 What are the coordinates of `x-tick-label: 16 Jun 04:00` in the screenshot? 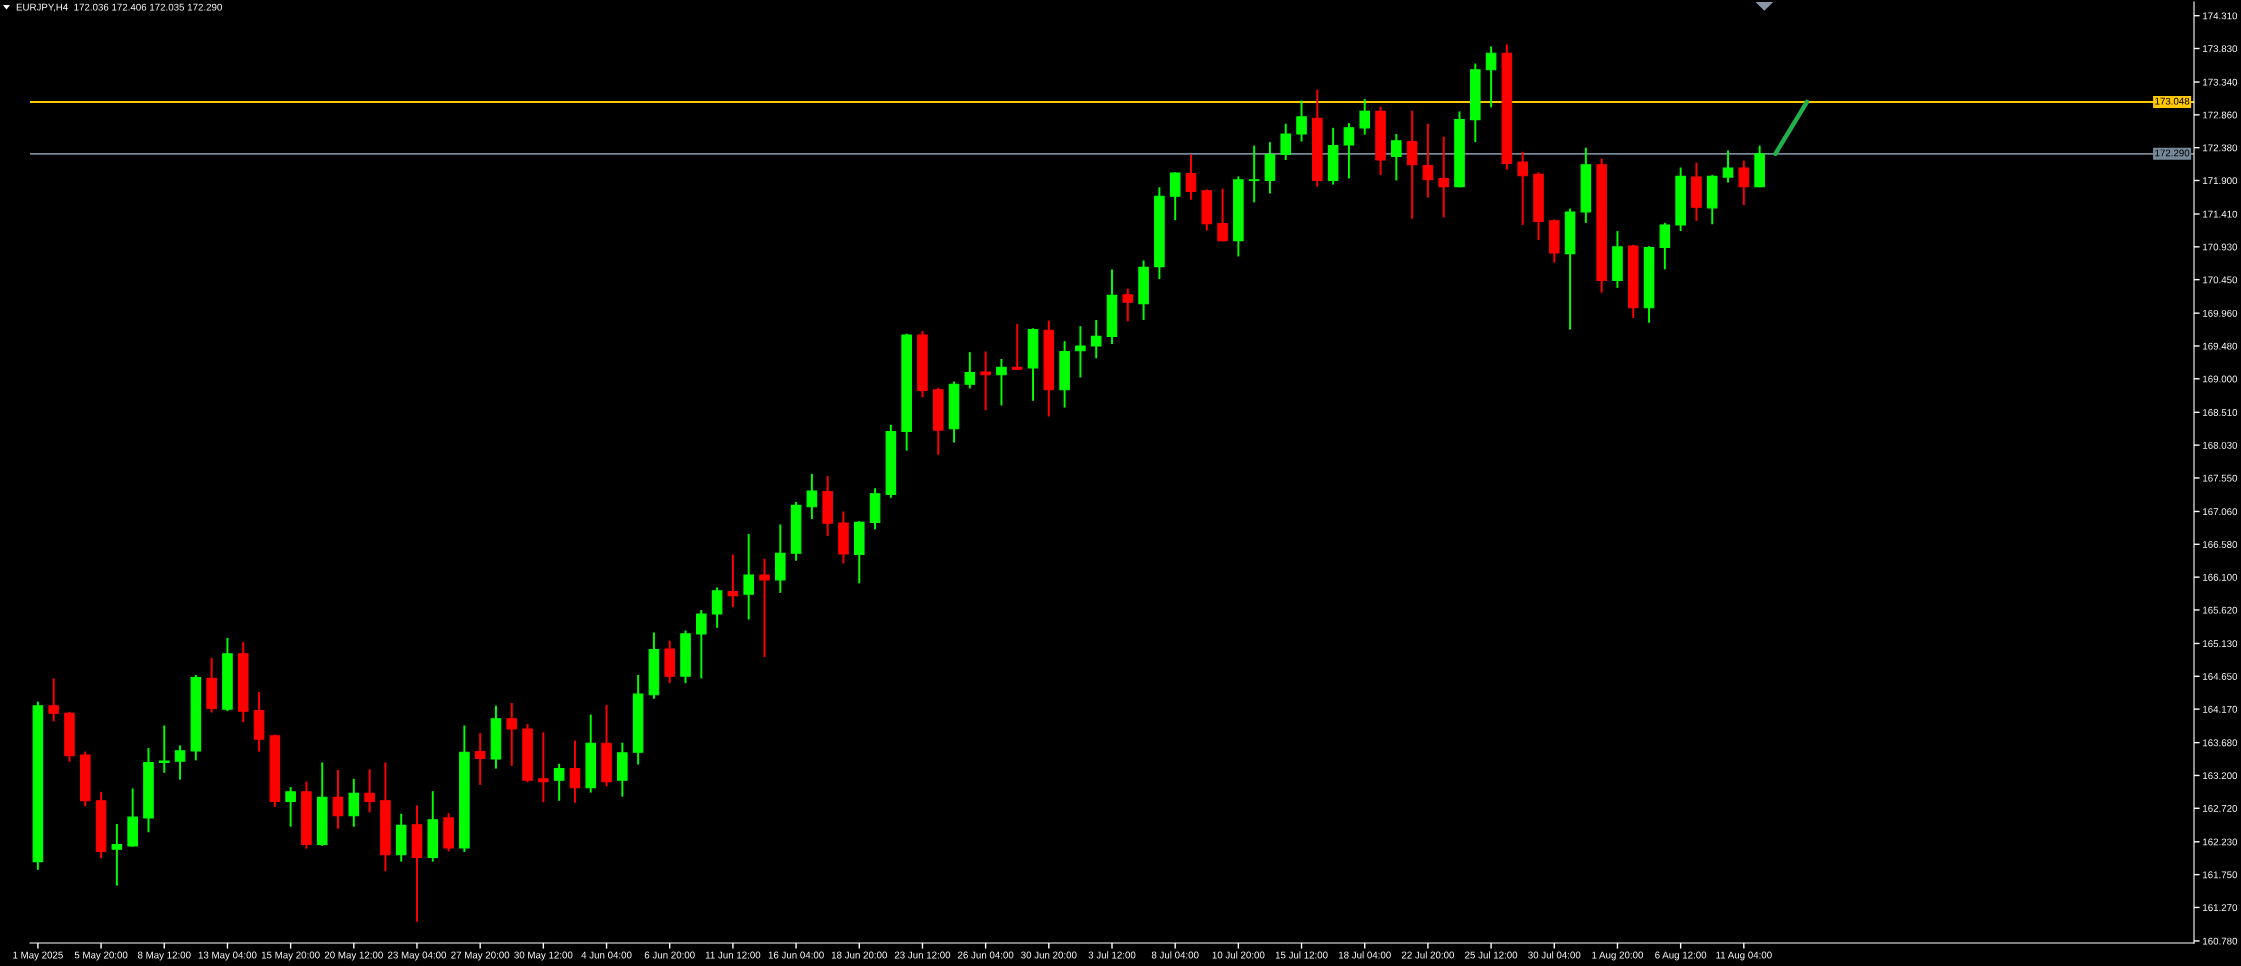 It's located at (796, 955).